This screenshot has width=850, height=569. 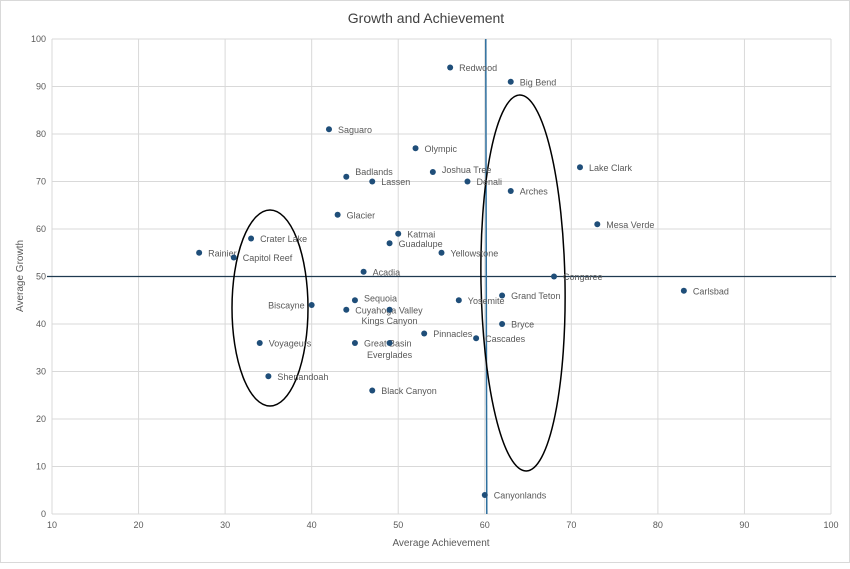 I want to click on data-point: Glacier, so click(x=355, y=215).